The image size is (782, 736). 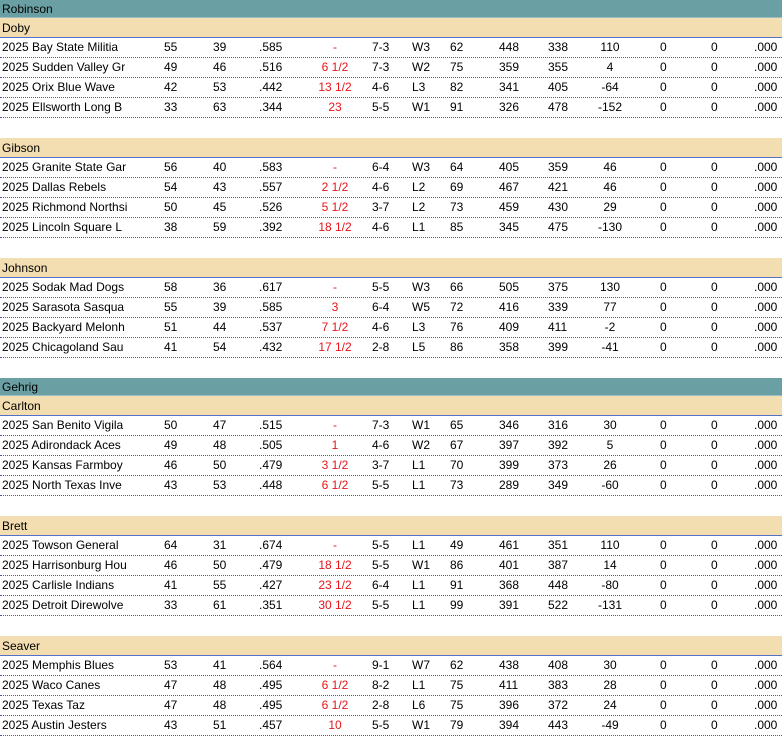 What do you see at coordinates (171, 67) in the screenshot?
I see `wins: 49` at bounding box center [171, 67].